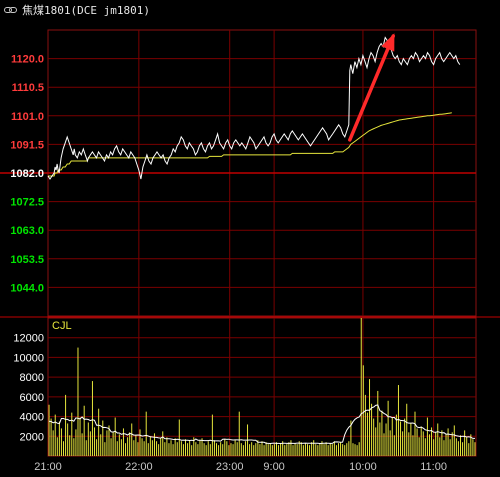 Image resolution: width=500 pixels, height=477 pixels. Describe the element at coordinates (32, 418) in the screenshot. I see `volume-tick-label: 4000` at that location.